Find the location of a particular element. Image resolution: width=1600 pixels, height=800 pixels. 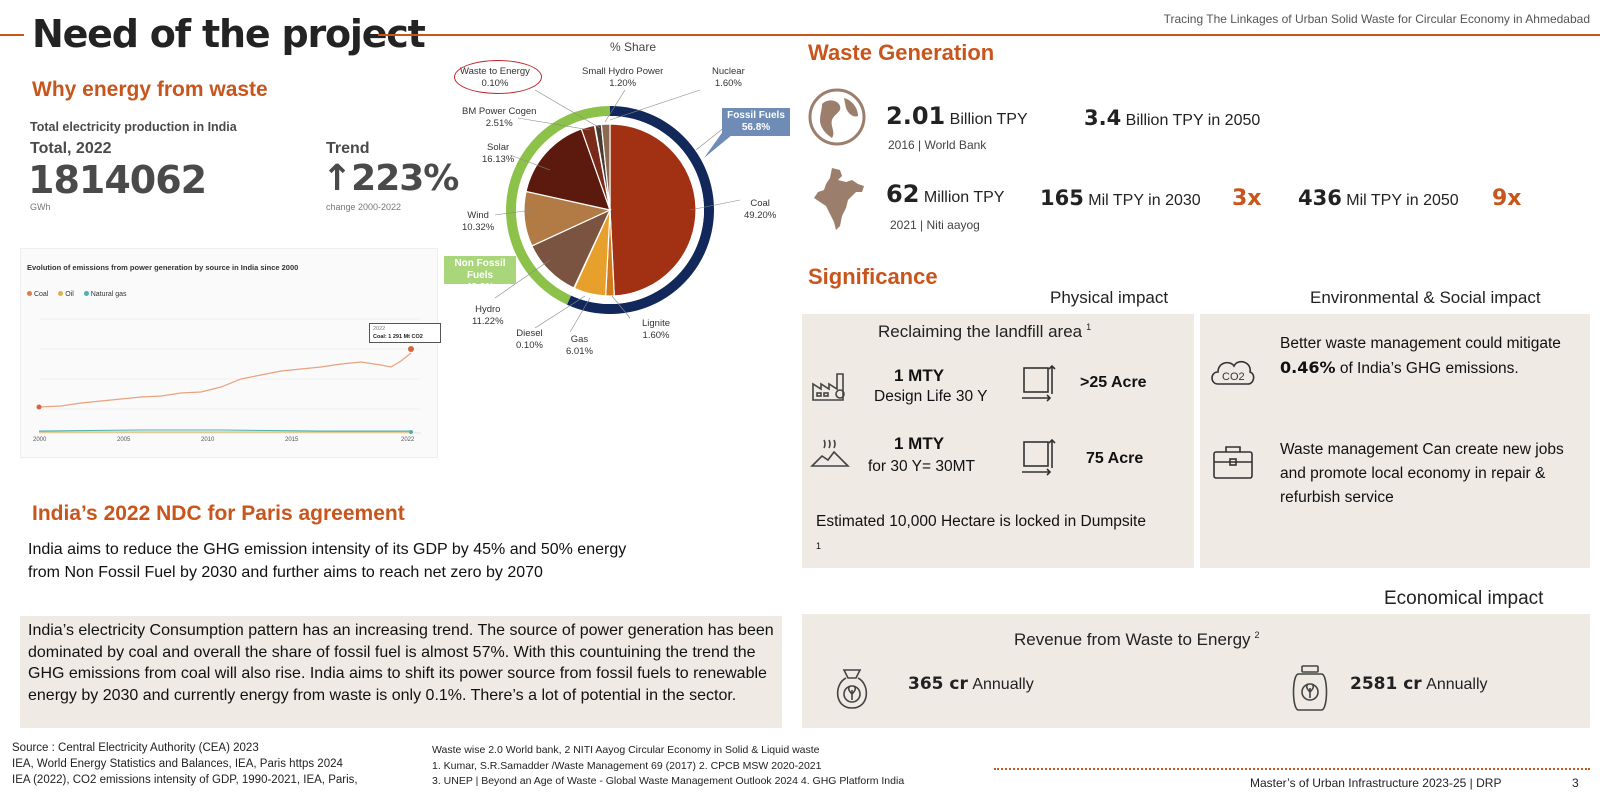

total-label: Total, 2022 is located at coordinates (71, 148).